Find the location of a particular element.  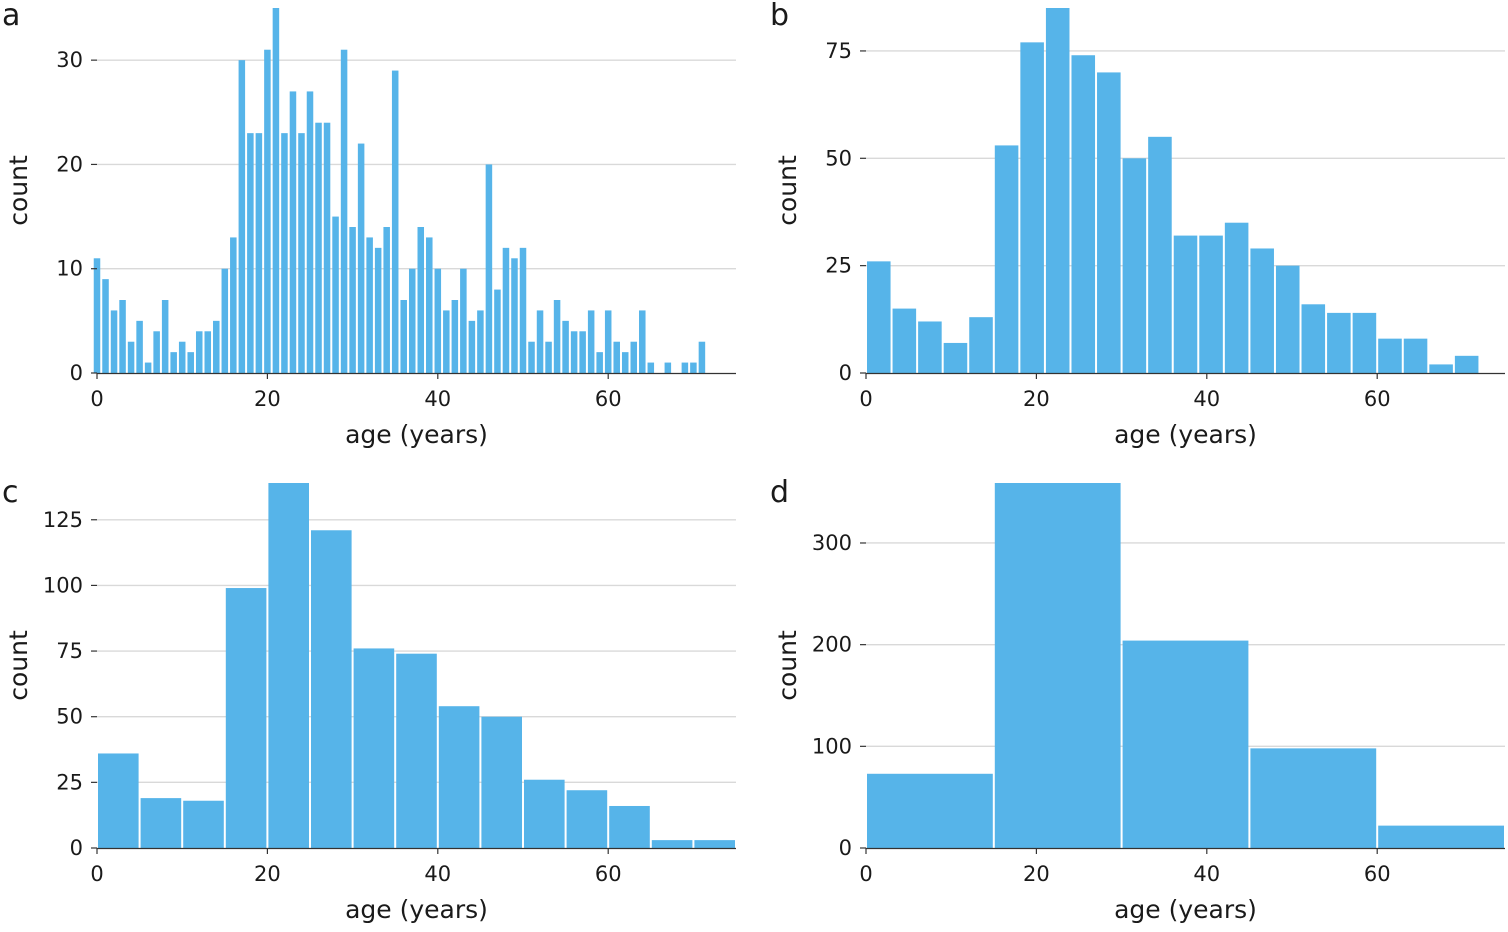

y-tick-label: 30 is located at coordinates (69, 60).